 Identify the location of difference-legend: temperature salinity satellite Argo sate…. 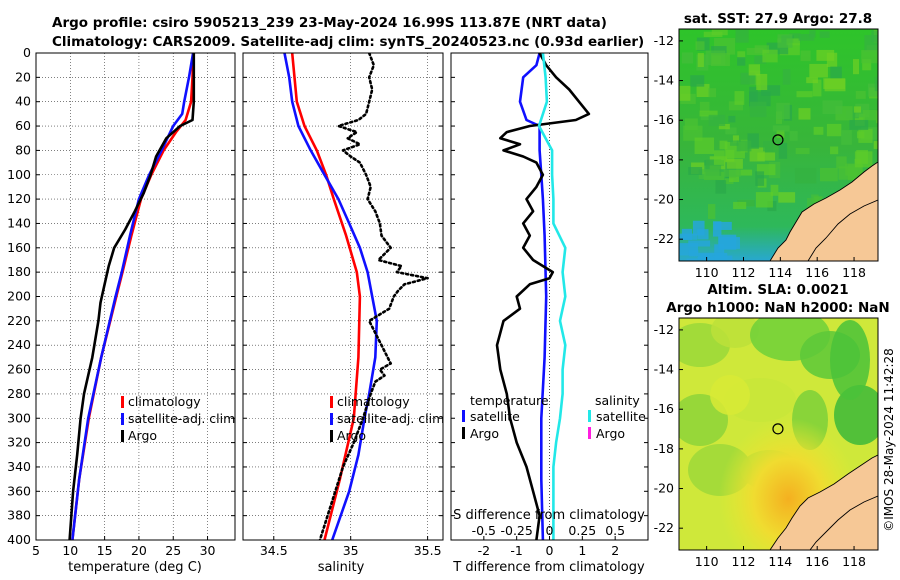
(554, 417).